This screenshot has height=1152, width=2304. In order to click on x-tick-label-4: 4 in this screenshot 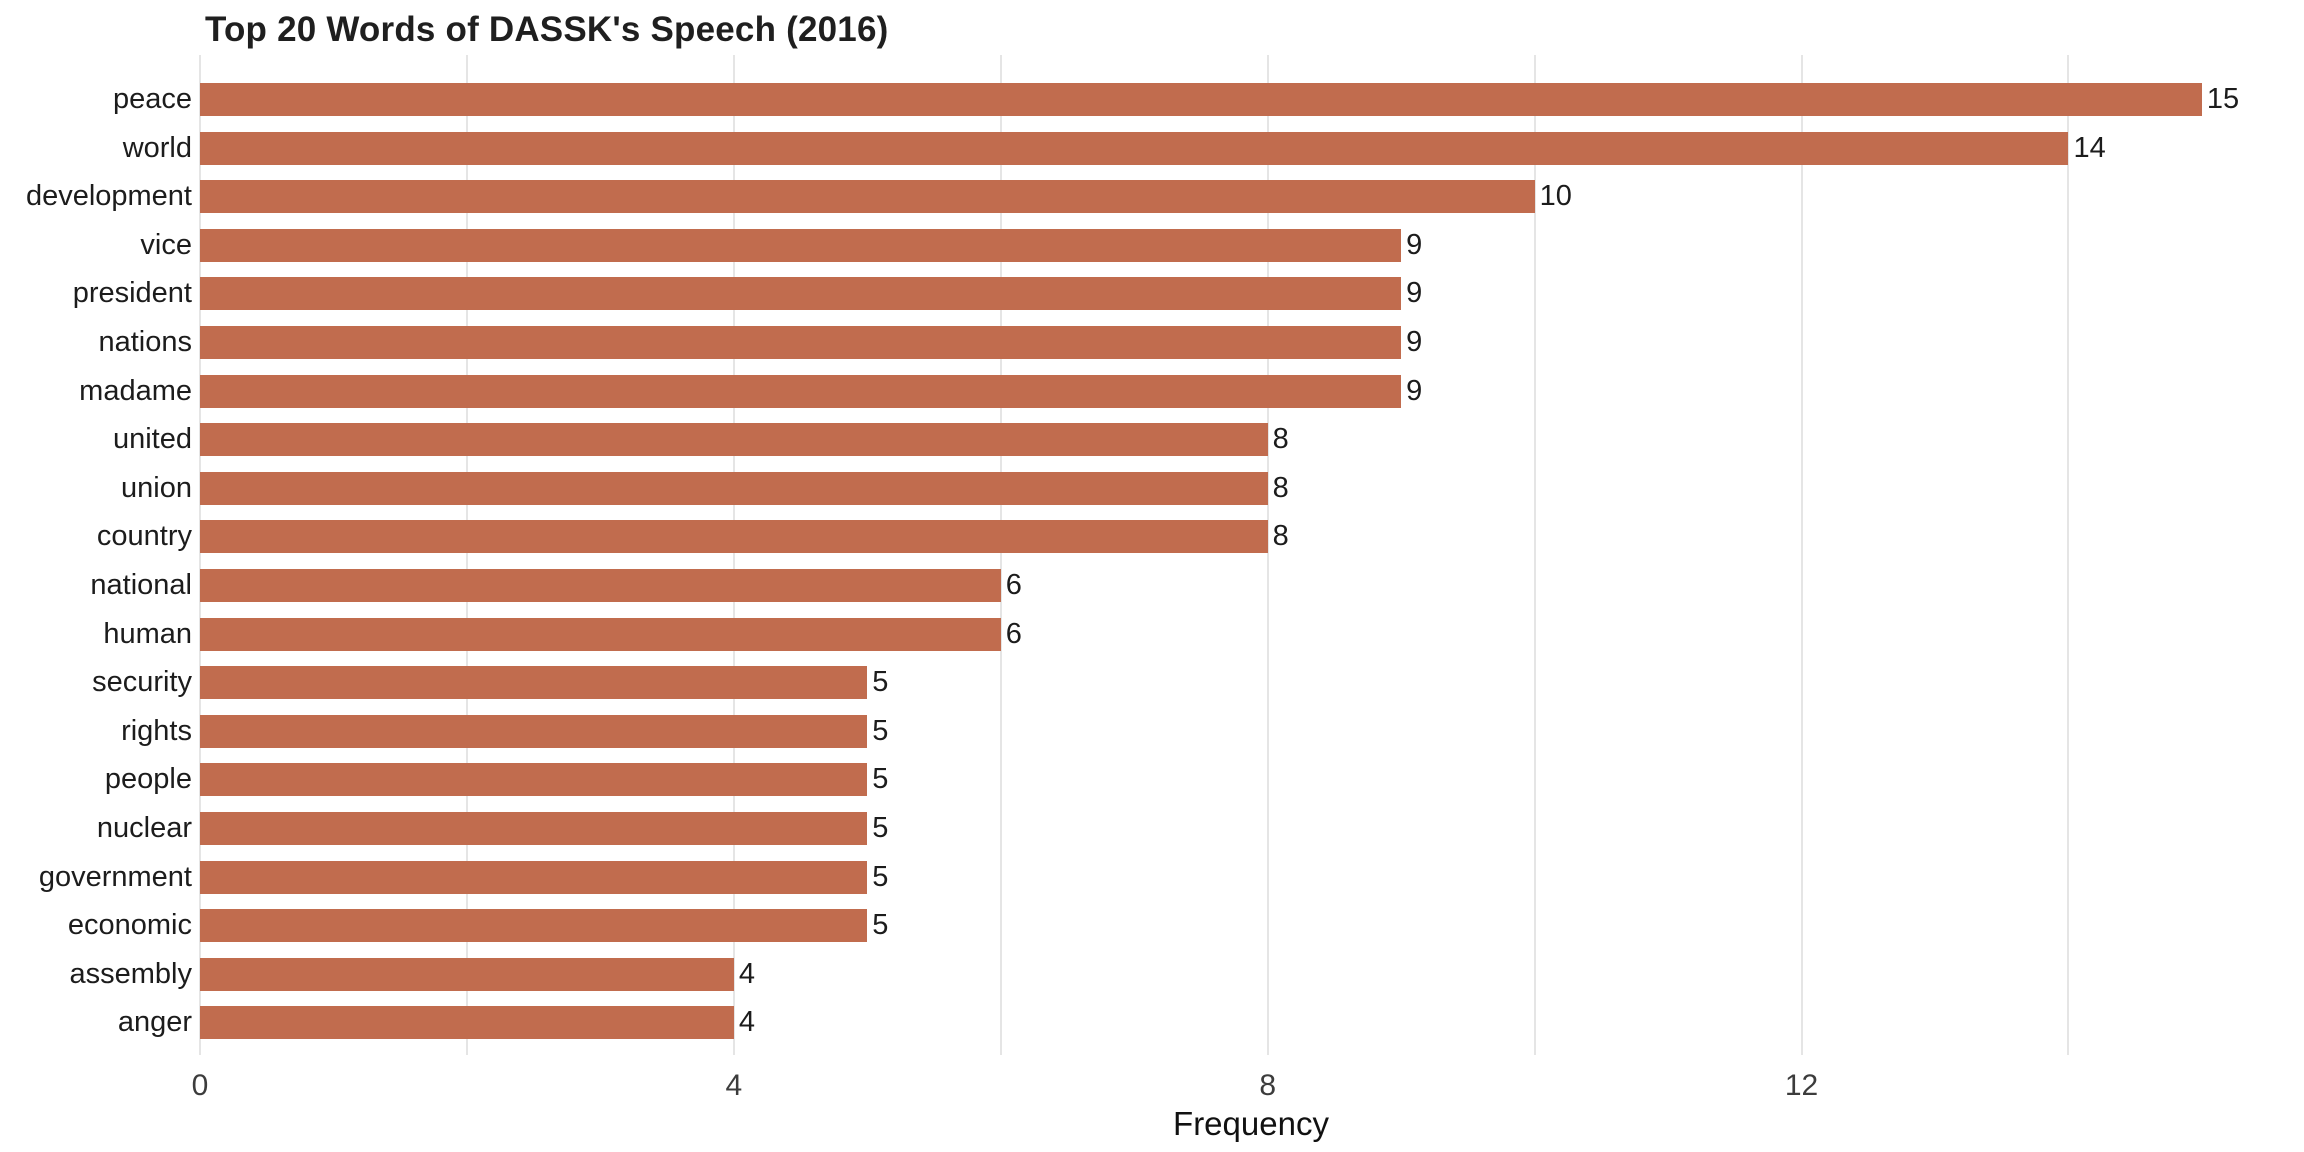, I will do `click(734, 1085)`.